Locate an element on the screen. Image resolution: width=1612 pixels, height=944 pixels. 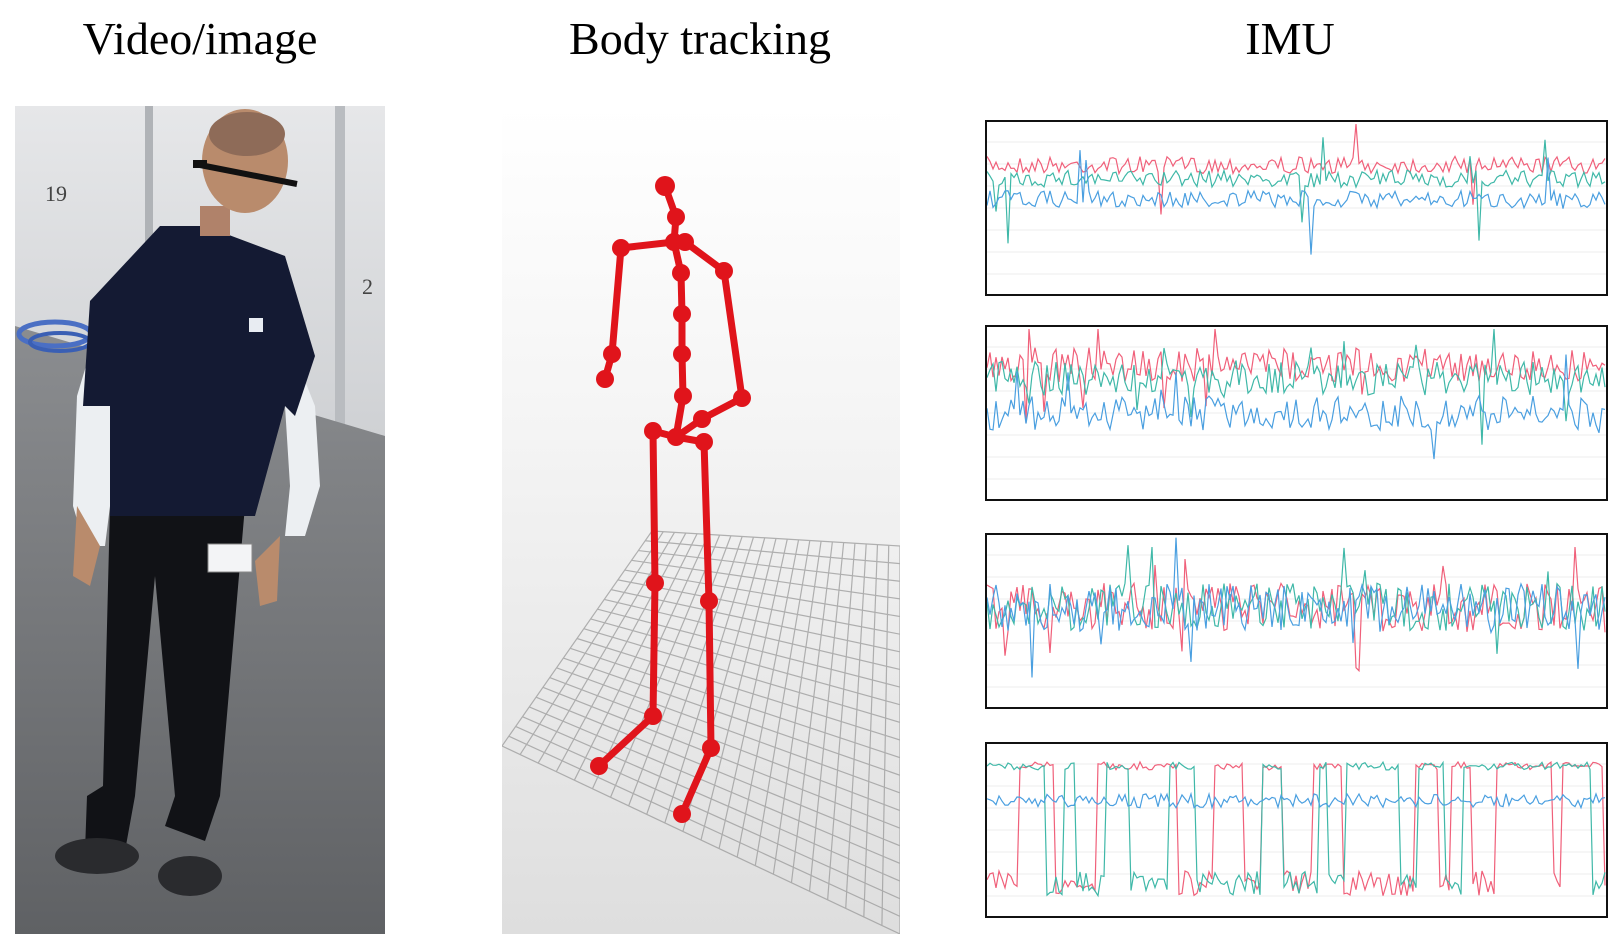
body-tracking-heading: Body tracking is located at coordinates (700, 38).